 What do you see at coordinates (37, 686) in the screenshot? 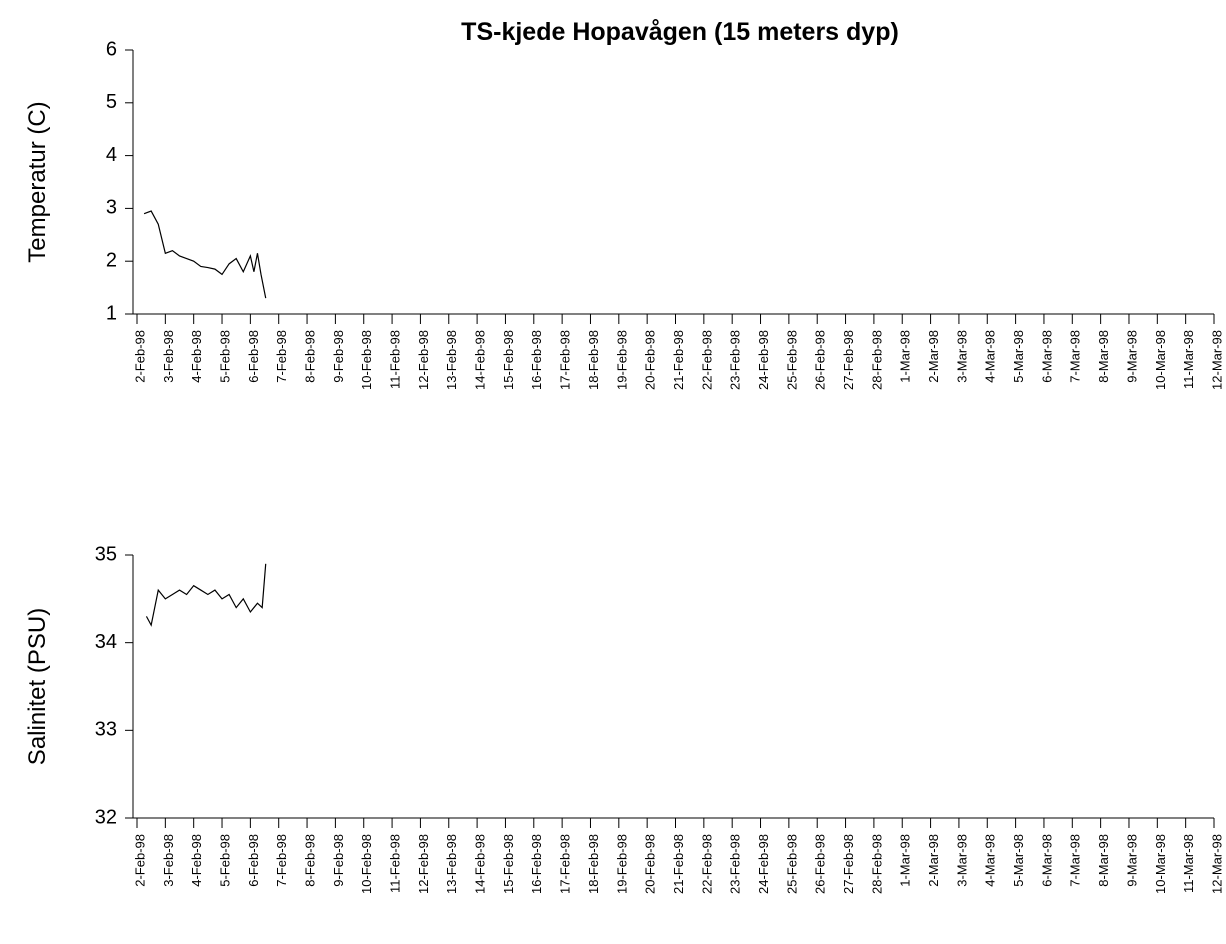
I see `y-axis-label: Salinitet (PSU)` at bounding box center [37, 686].